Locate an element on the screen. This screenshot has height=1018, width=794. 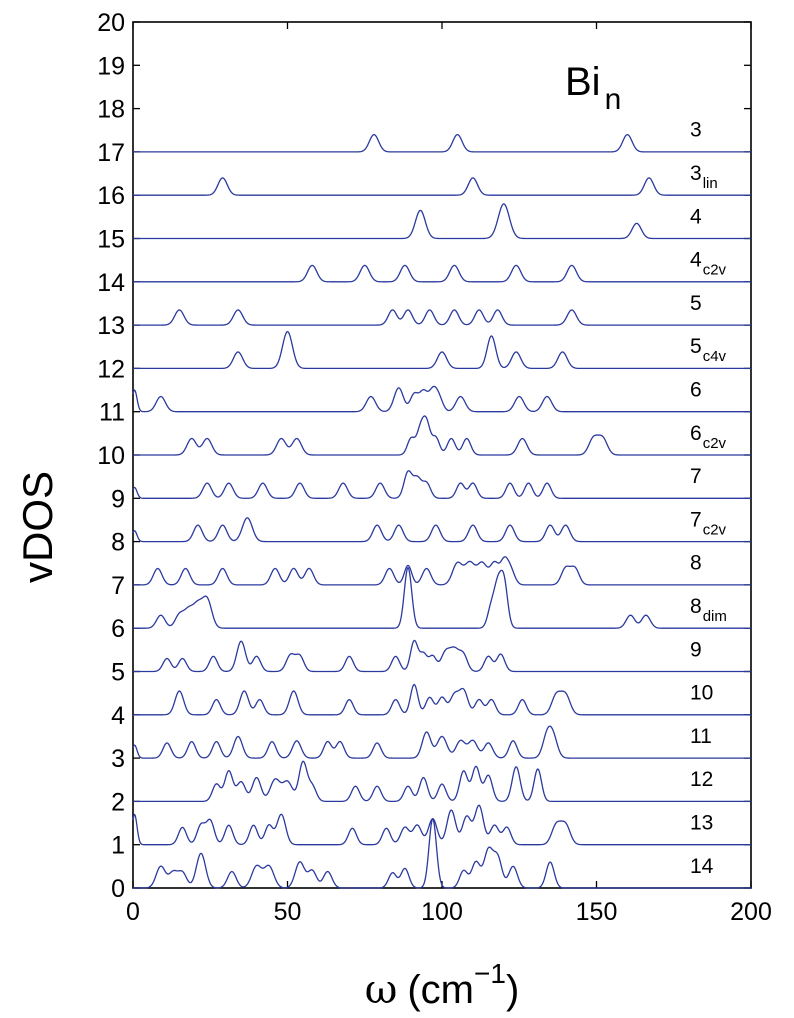
x-tick-labels: 0 50 100 150 200 is located at coordinates (449, 912).